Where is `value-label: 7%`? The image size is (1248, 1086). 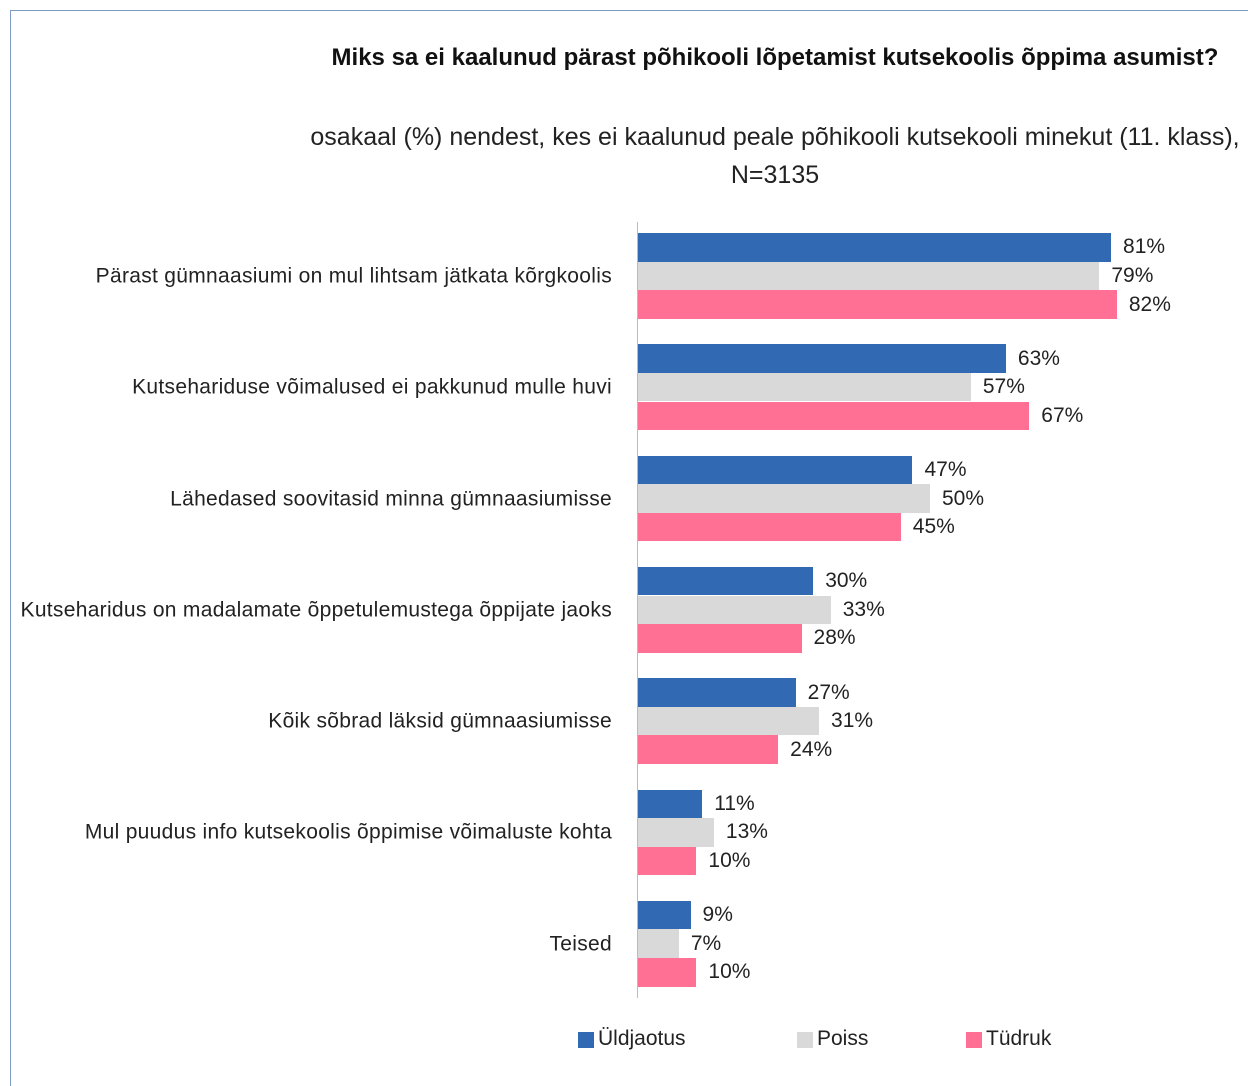
value-label: 7% is located at coordinates (706, 943).